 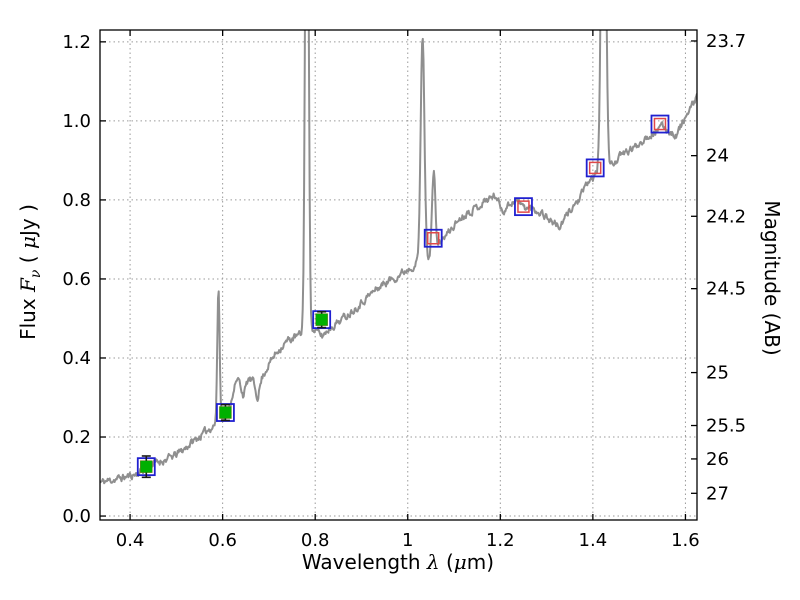 I want to click on x-tick-label: 1.2, so click(x=500, y=540).